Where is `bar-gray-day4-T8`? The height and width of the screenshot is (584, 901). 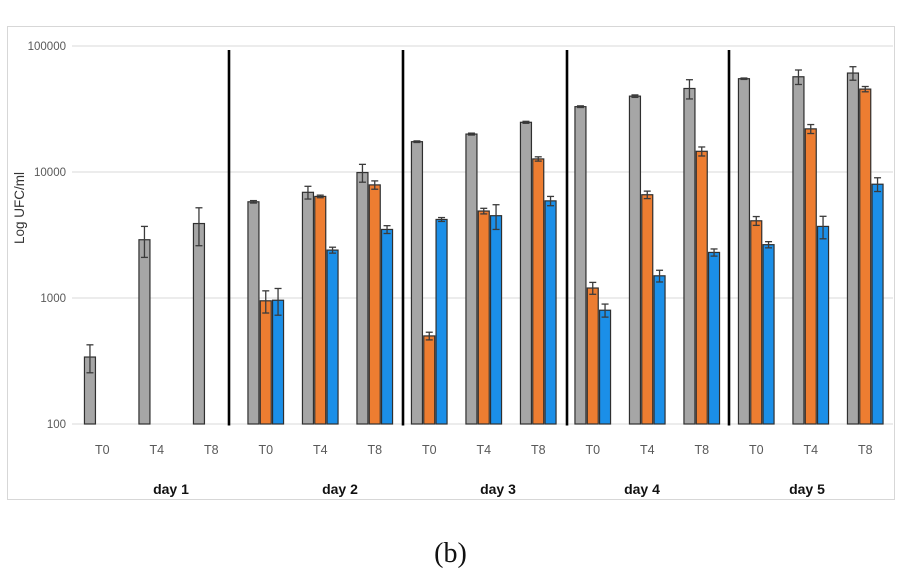
bar-gray-day4-T8 is located at coordinates (689, 256).